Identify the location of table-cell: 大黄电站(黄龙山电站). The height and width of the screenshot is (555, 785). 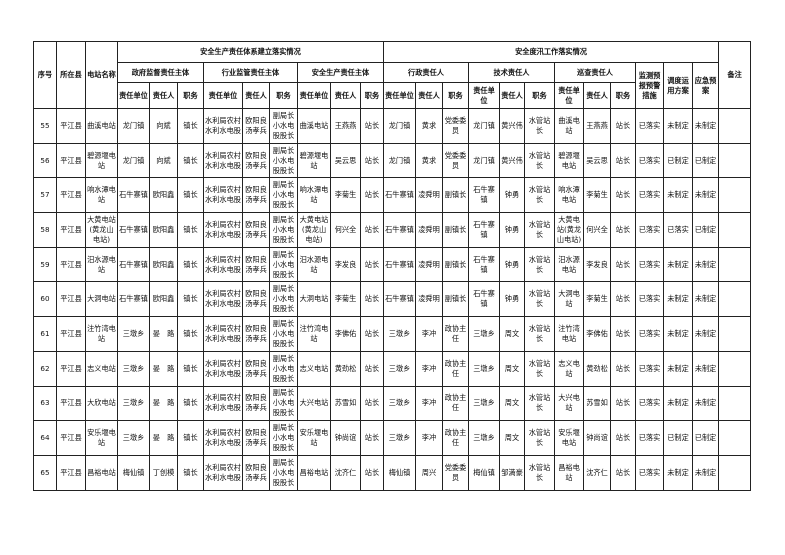
(569, 230).